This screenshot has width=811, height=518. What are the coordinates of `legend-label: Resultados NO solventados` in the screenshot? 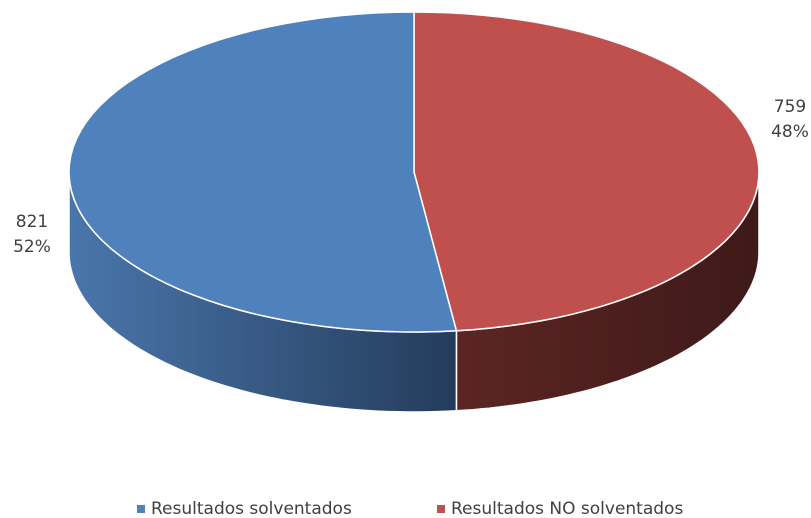 It's located at (567, 508).